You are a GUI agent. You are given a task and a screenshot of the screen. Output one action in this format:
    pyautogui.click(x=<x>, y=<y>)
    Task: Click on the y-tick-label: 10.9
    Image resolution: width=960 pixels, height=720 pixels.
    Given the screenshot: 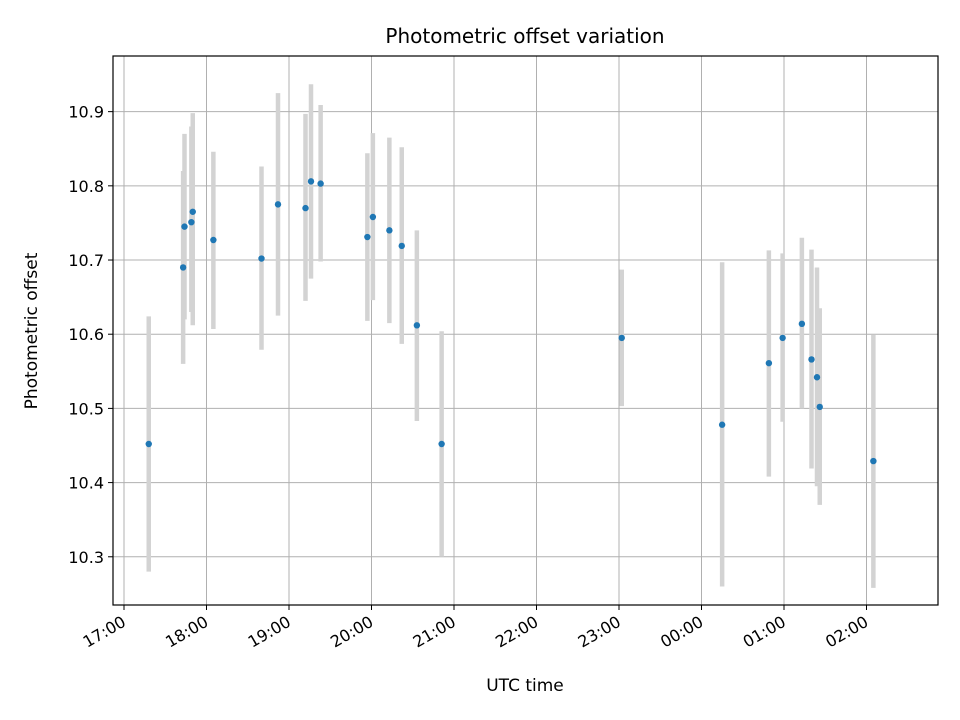 What is the action you would take?
    pyautogui.click(x=86, y=112)
    